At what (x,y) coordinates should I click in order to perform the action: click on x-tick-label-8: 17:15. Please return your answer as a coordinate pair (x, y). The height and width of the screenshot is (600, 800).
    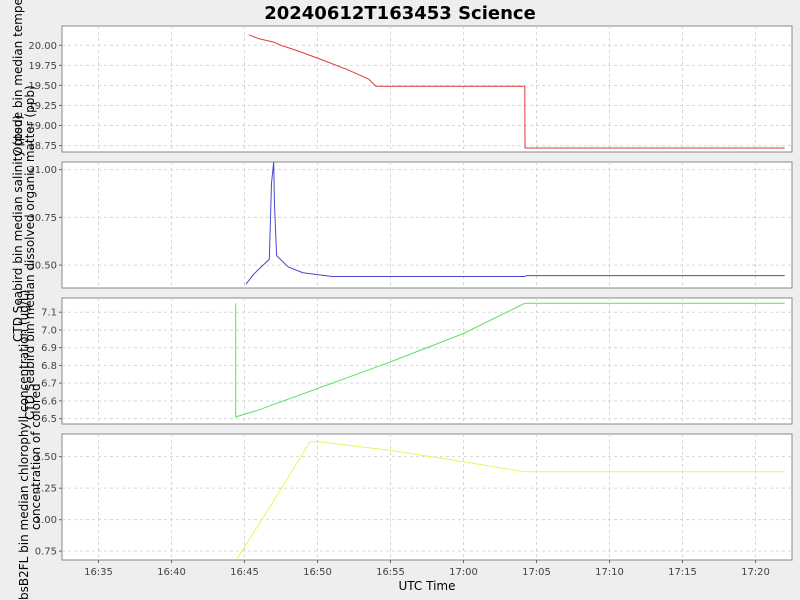
    Looking at the image, I should click on (682, 572).